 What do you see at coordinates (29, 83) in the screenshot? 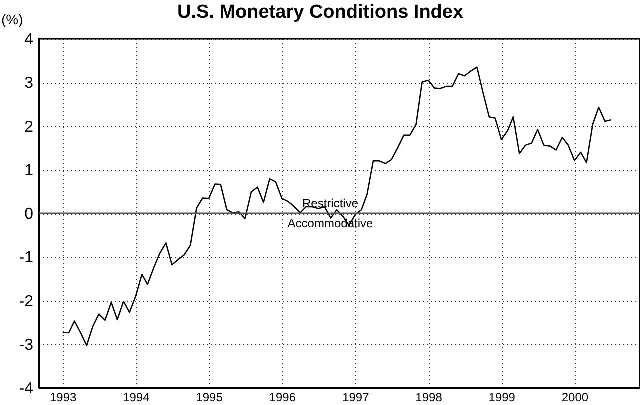
I see `y-tick-label: 3` at bounding box center [29, 83].